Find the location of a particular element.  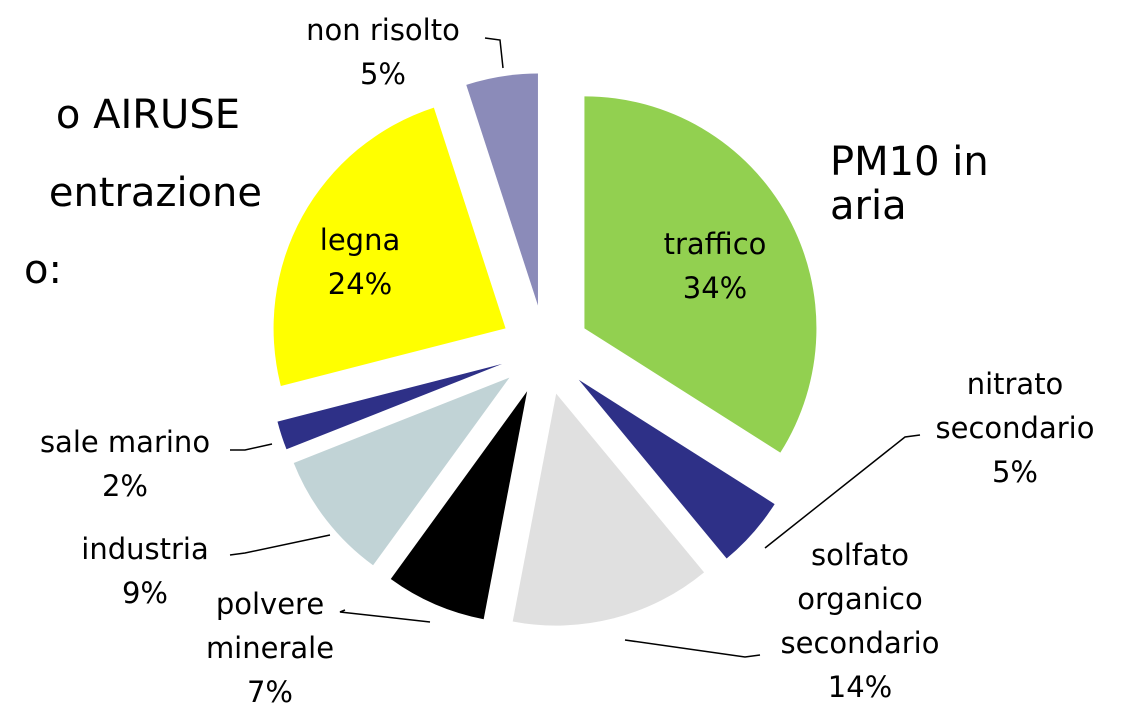

slice-value: 7% is located at coordinates (269, 692).